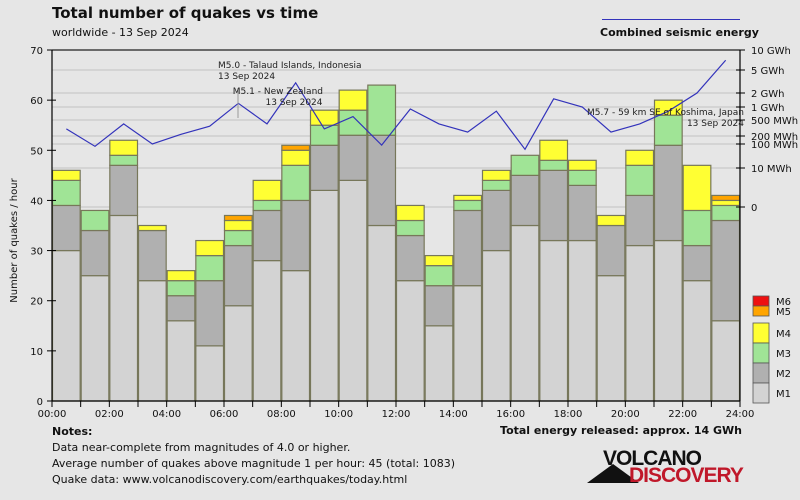 This screenshot has width=800, height=500. I want to click on logo-text-volcano: VOLCANO, so click(652, 458).